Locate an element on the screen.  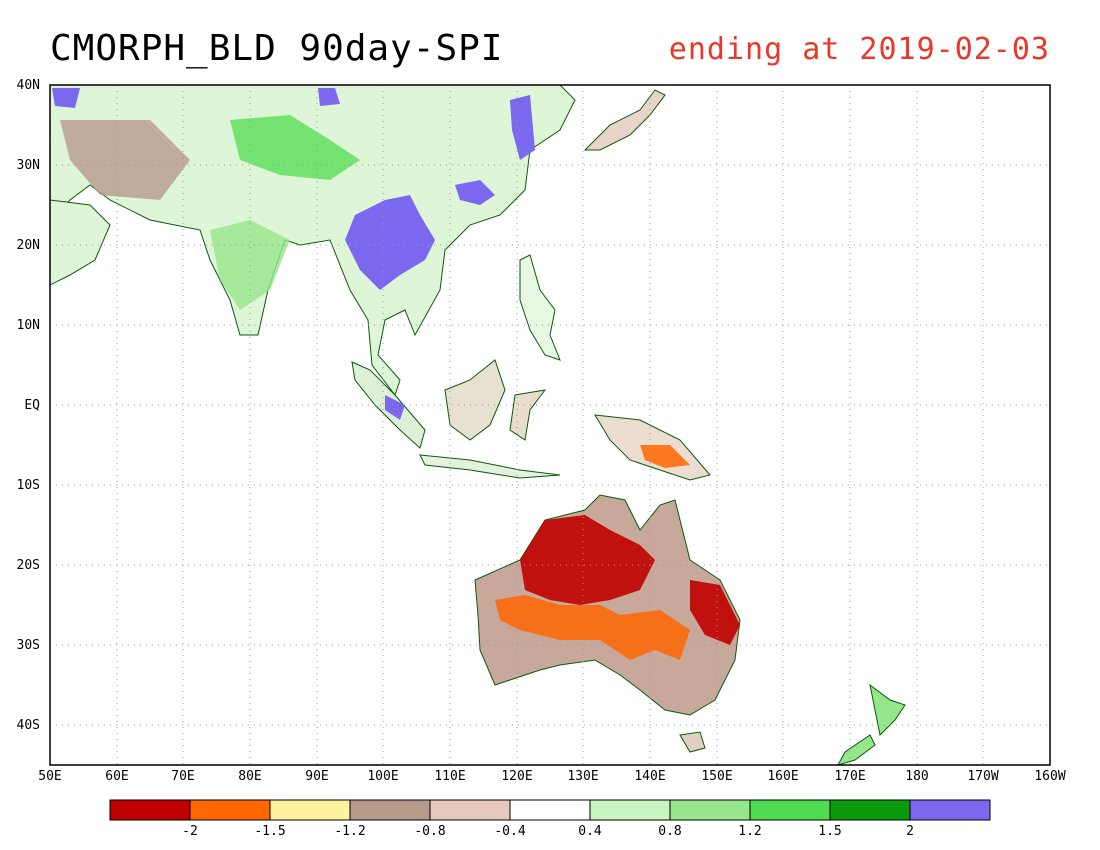
lon-label: 180 is located at coordinates (917, 776).